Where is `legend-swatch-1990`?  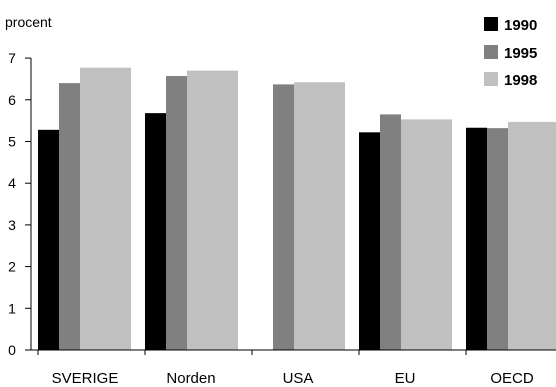 legend-swatch-1990 is located at coordinates (491, 24).